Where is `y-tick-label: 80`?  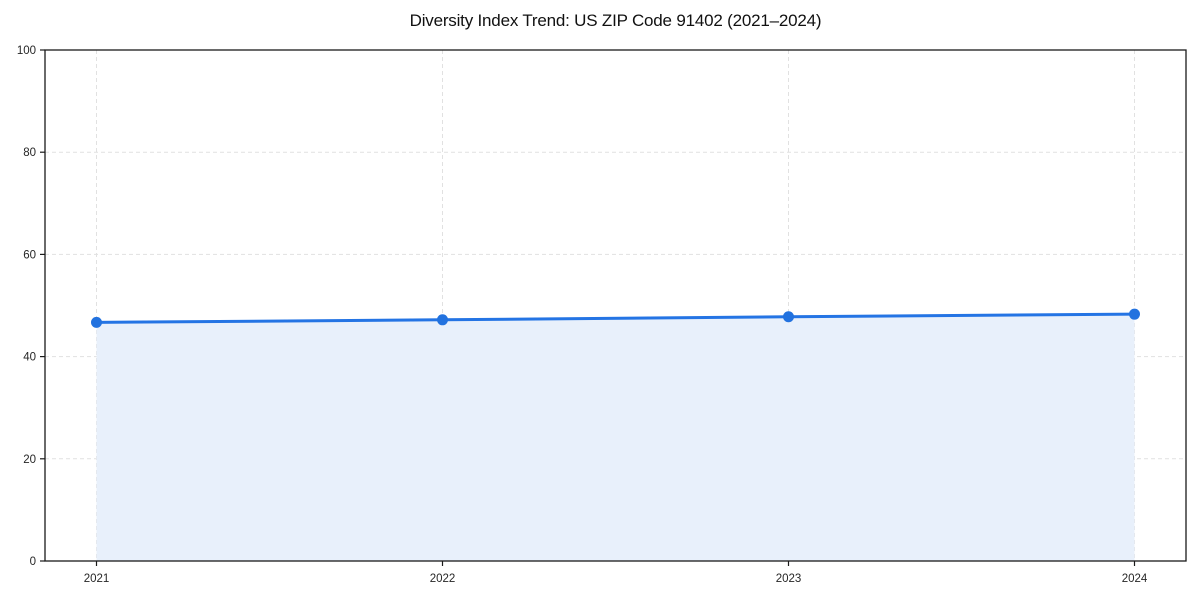 y-tick-label: 80 is located at coordinates (29, 153).